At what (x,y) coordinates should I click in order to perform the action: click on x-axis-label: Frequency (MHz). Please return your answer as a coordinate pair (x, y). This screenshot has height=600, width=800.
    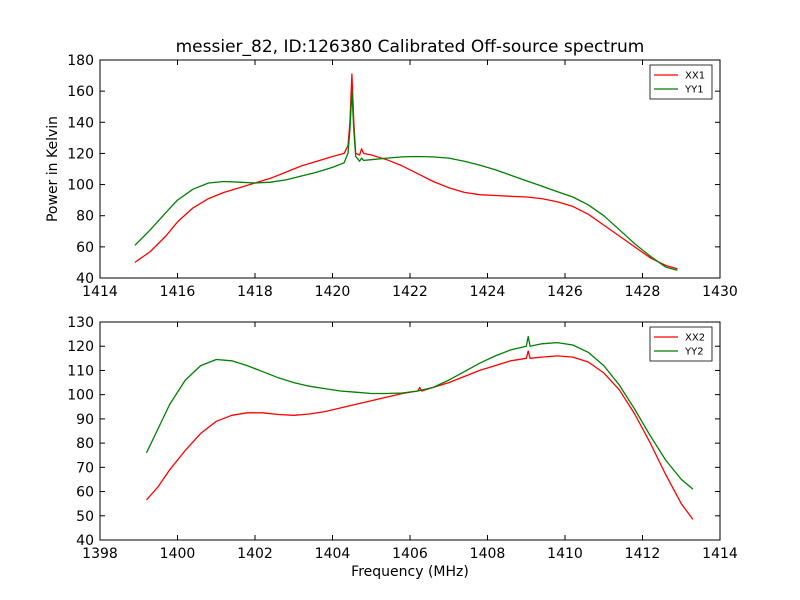
    Looking at the image, I should click on (410, 572).